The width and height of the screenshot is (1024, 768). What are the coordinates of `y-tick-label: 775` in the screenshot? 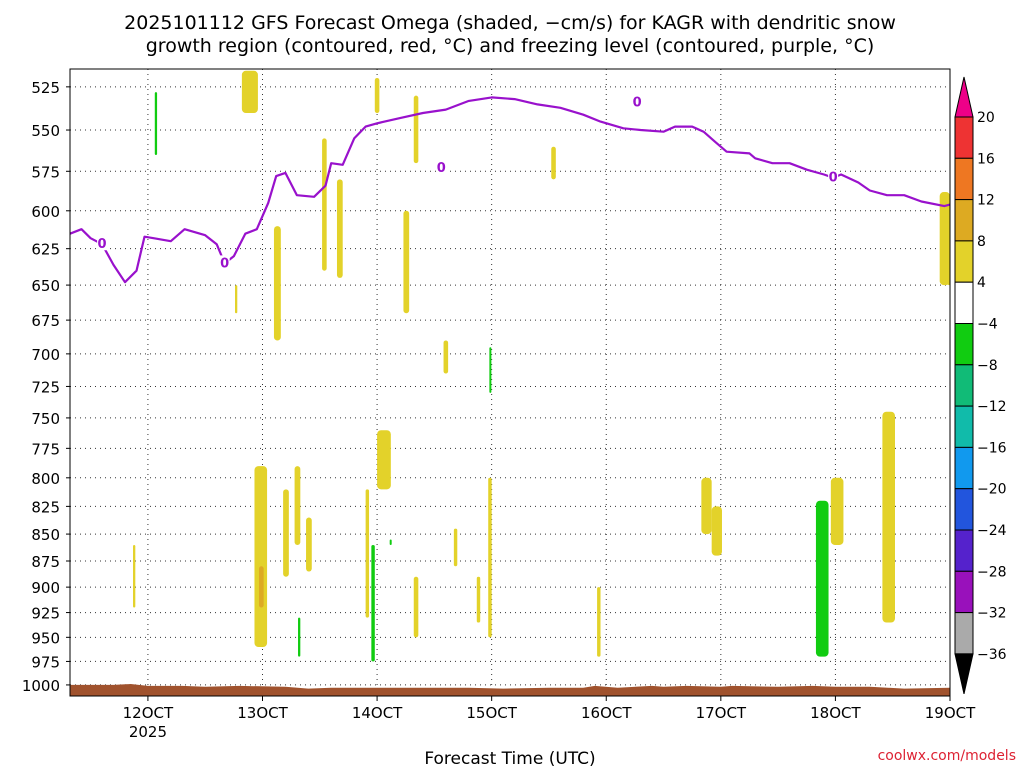 It's located at (45, 449).